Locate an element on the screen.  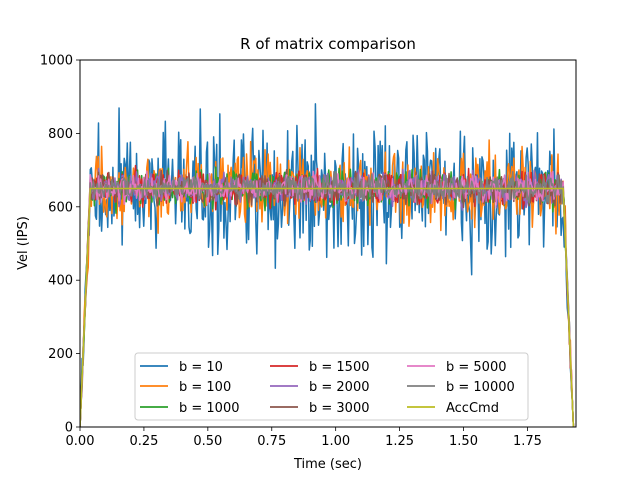
y-tick-label: 400 is located at coordinates (60, 281).